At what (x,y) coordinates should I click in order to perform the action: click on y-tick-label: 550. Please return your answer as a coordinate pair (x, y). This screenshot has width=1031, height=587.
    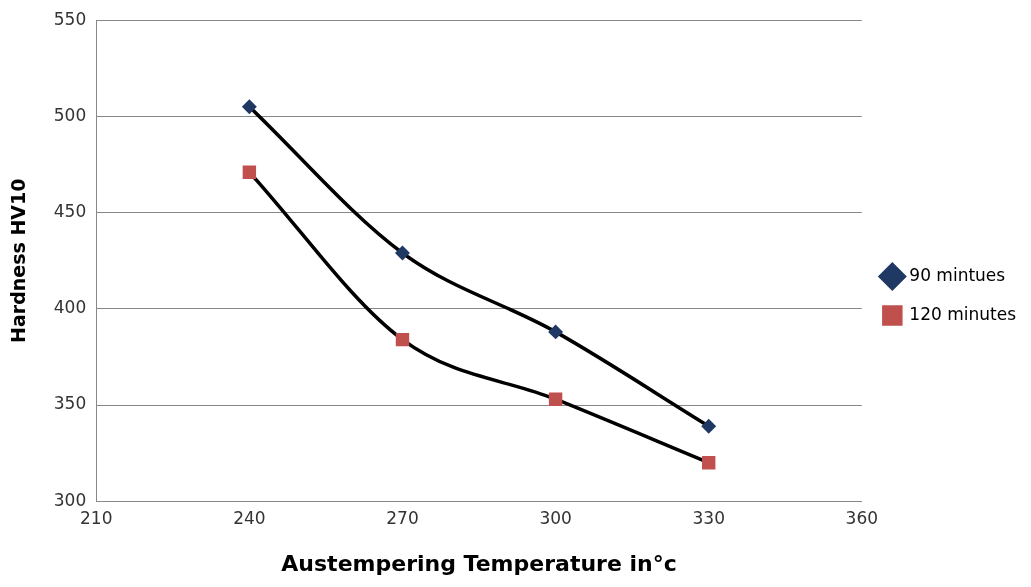
    Looking at the image, I should click on (70, 18).